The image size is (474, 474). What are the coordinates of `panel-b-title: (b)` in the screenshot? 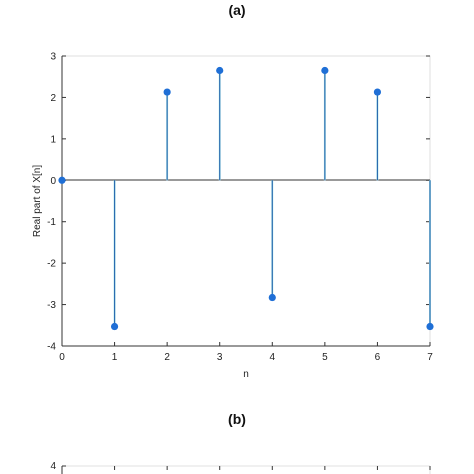 It's located at (237, 419).